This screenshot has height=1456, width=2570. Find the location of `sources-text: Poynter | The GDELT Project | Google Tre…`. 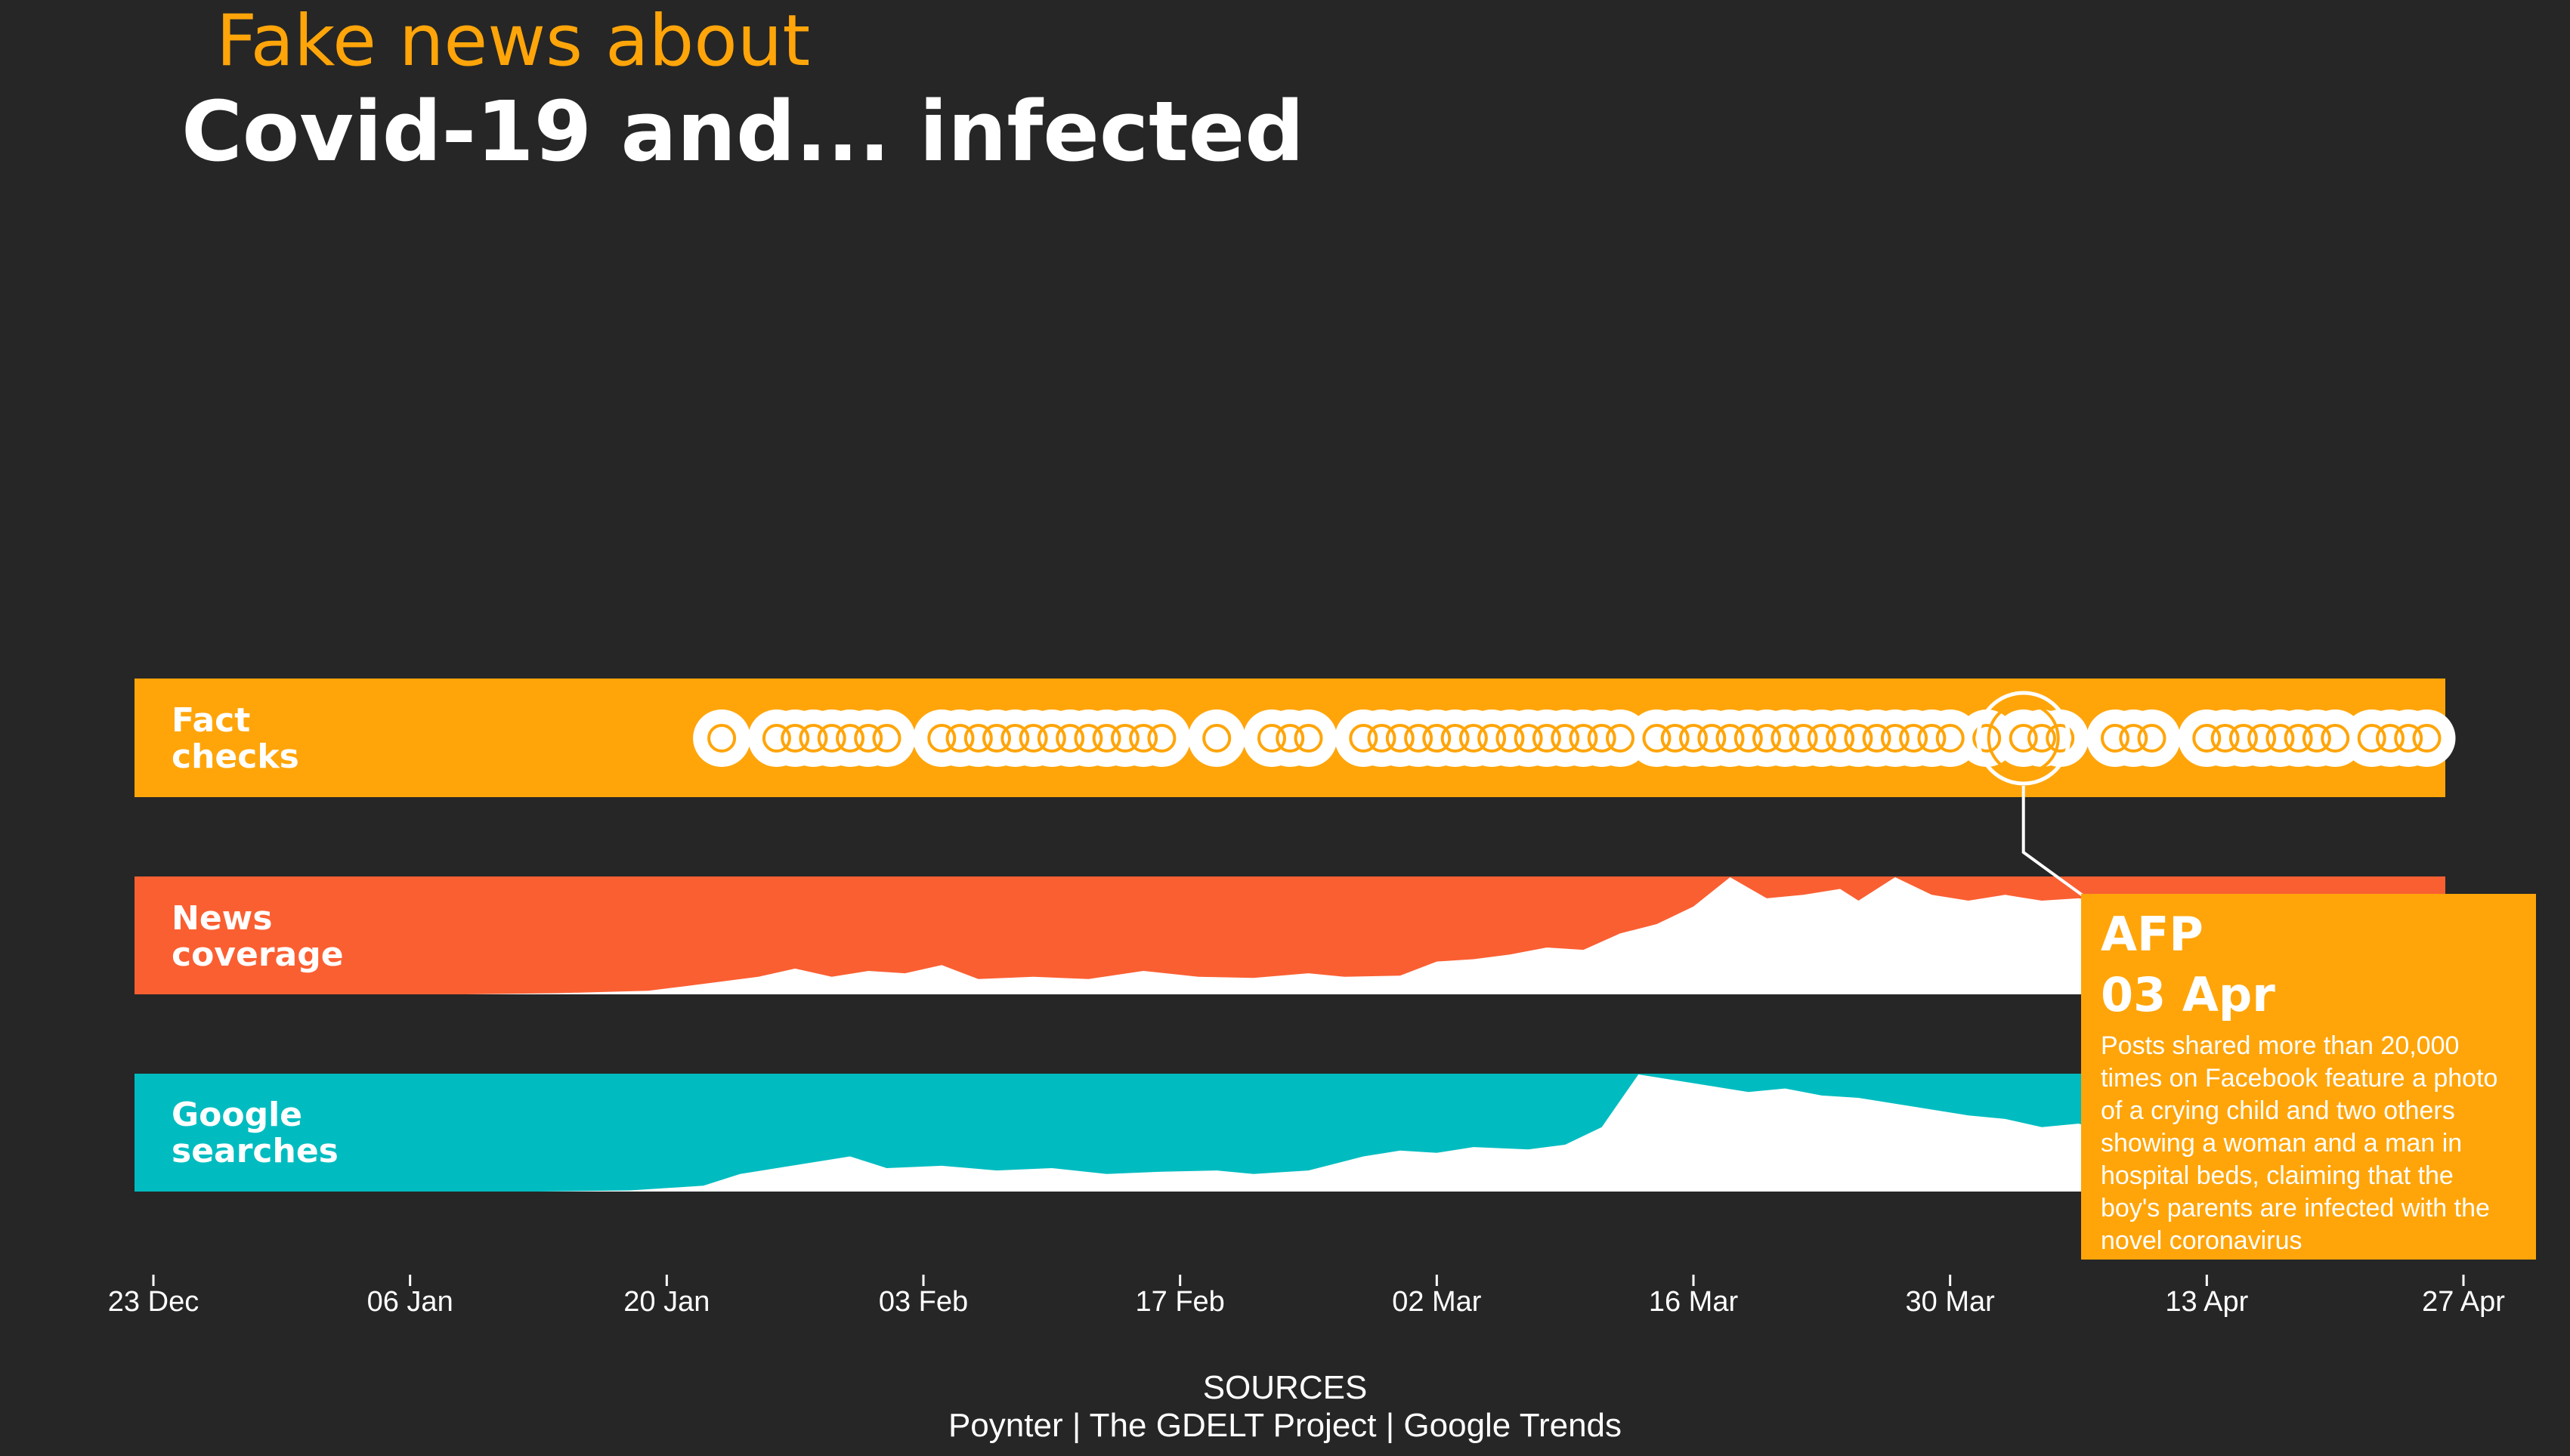

sources-text: Poynter | The GDELT Project | Google Tre… is located at coordinates (1285, 1425).